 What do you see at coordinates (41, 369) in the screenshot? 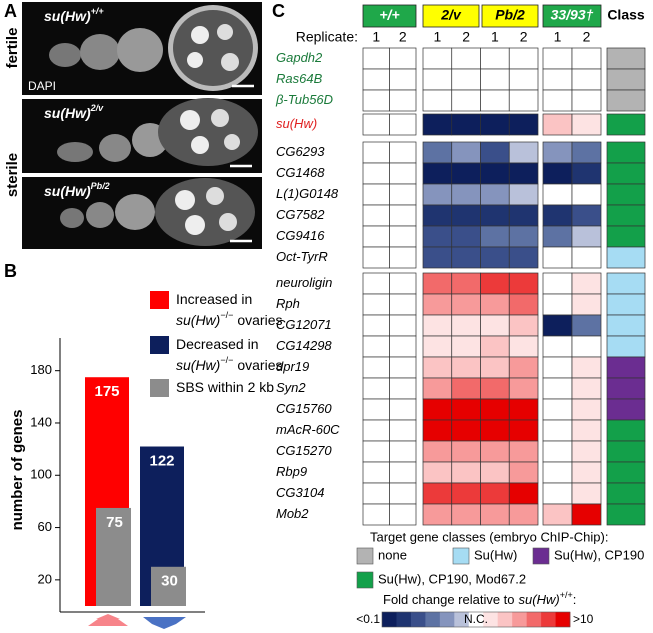
I see `y-tick-label: 180` at bounding box center [41, 369].